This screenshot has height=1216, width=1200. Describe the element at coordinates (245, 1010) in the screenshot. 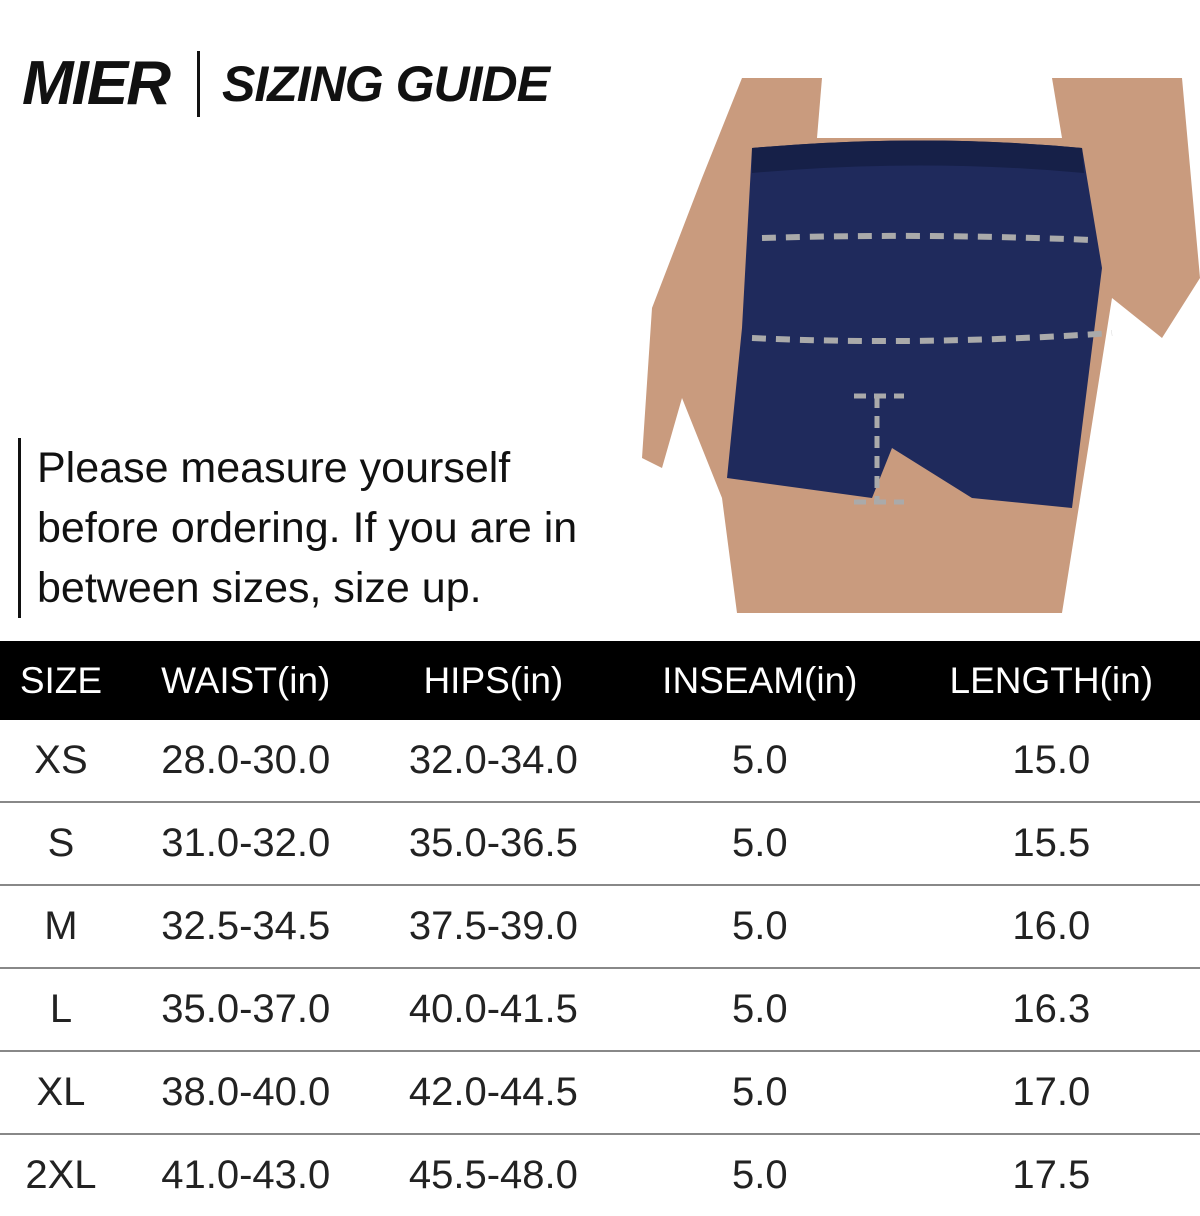

I see `table-cell: 35.0-37.0` at that location.